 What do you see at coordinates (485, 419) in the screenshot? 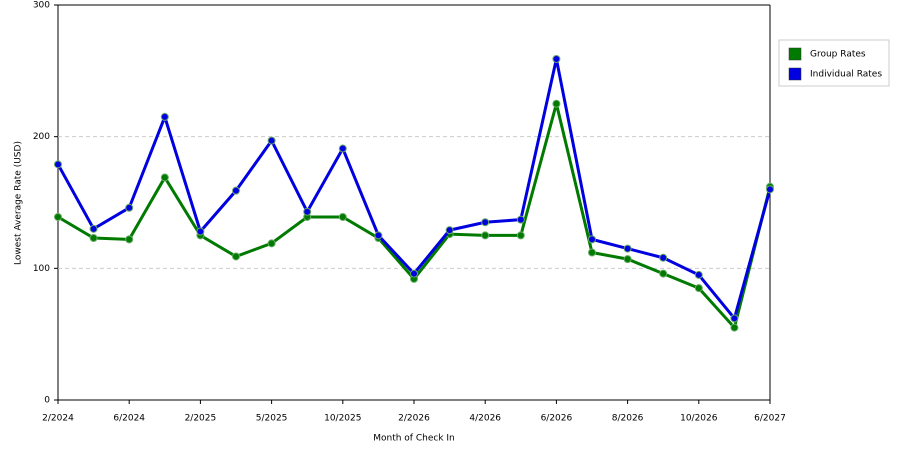
I see `x-tick-label: 4/2026` at bounding box center [485, 419].